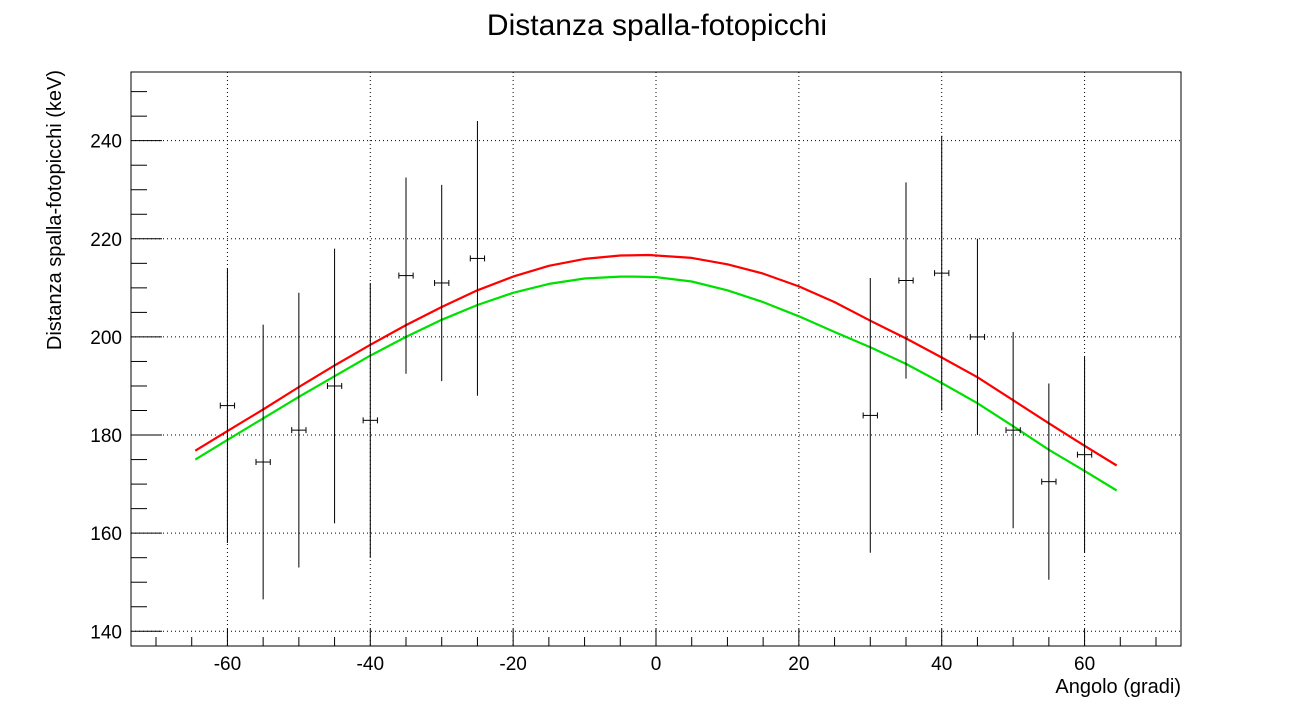 The height and width of the screenshot is (718, 1313). I want to click on y-tick-label: 140, so click(106, 632).